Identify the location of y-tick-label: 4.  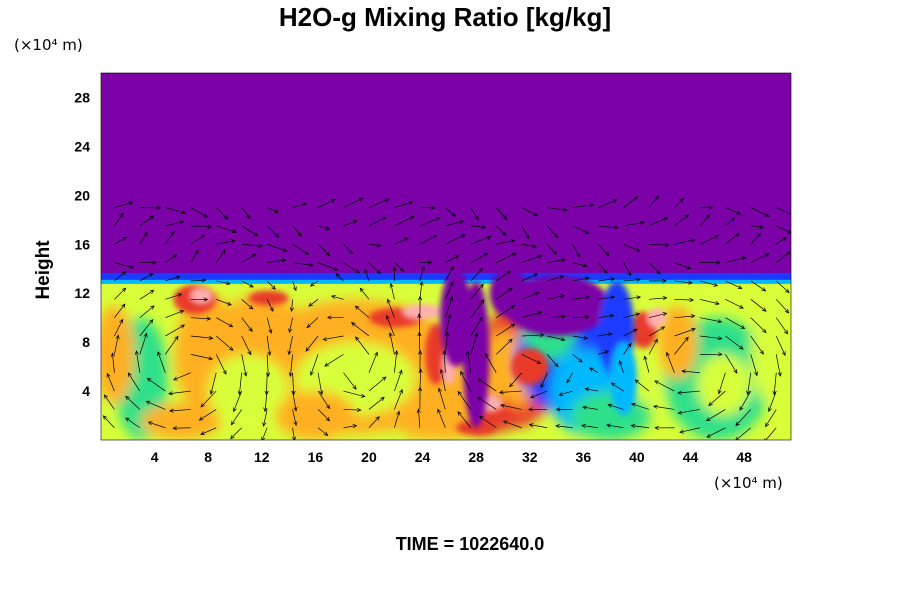
(86, 391).